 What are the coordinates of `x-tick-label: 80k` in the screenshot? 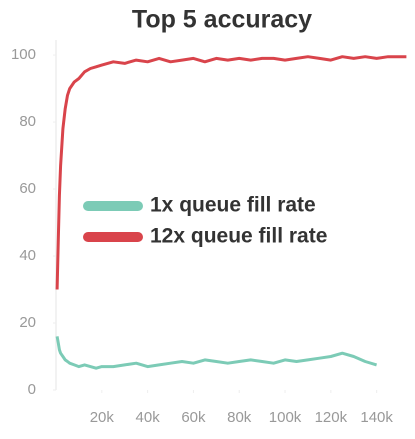 It's located at (239, 417).